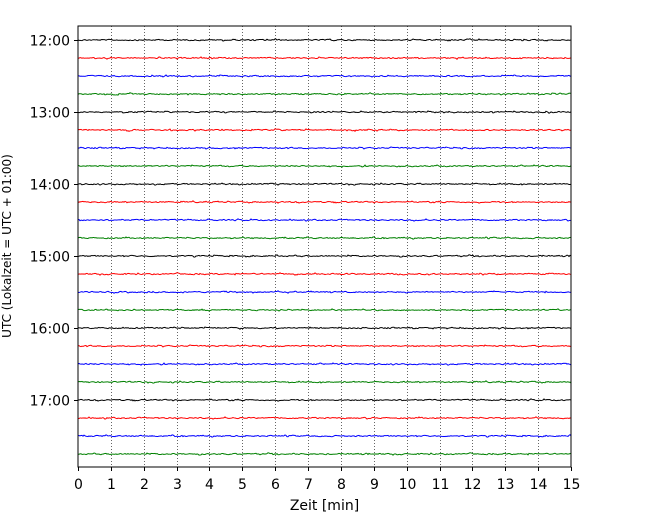 The image size is (650, 520). What do you see at coordinates (308, 485) in the screenshot?
I see `x-tick-label: 7` at bounding box center [308, 485].